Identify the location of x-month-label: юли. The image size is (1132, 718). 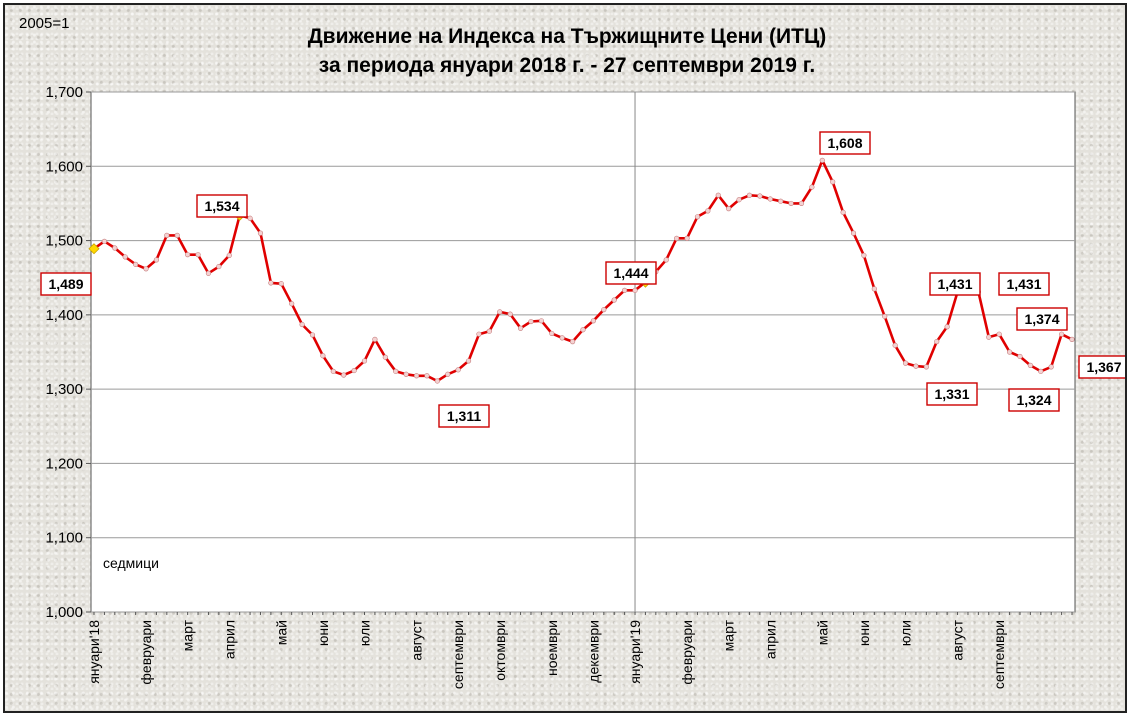
(365, 633).